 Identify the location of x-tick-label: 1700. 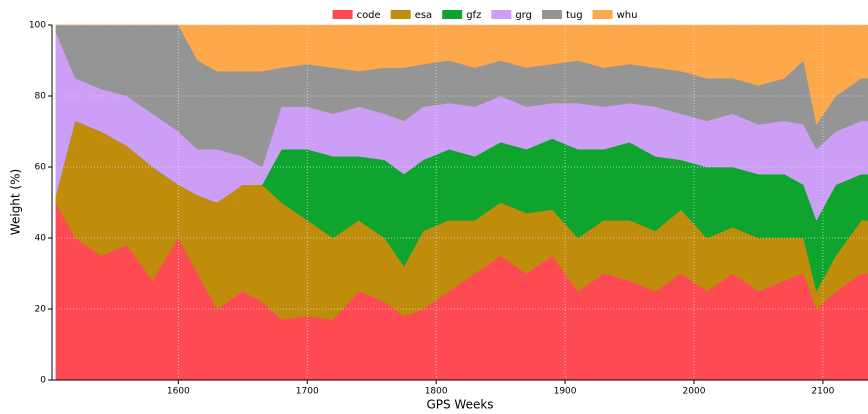
(307, 392).